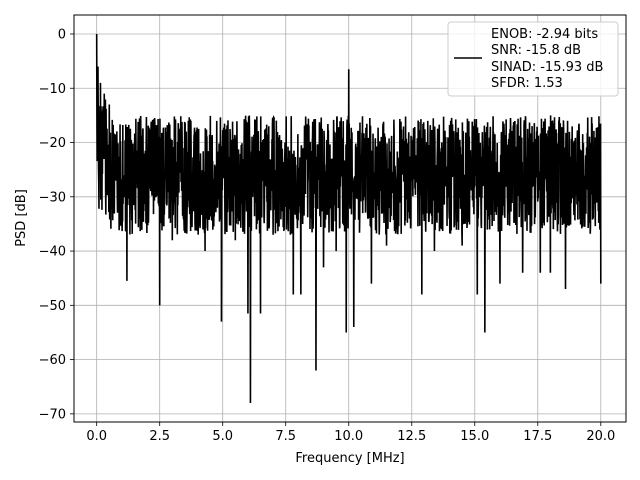 This screenshot has width=640, height=480. Describe the element at coordinates (159, 436) in the screenshot. I see `x-tick-label: 2.5` at that location.